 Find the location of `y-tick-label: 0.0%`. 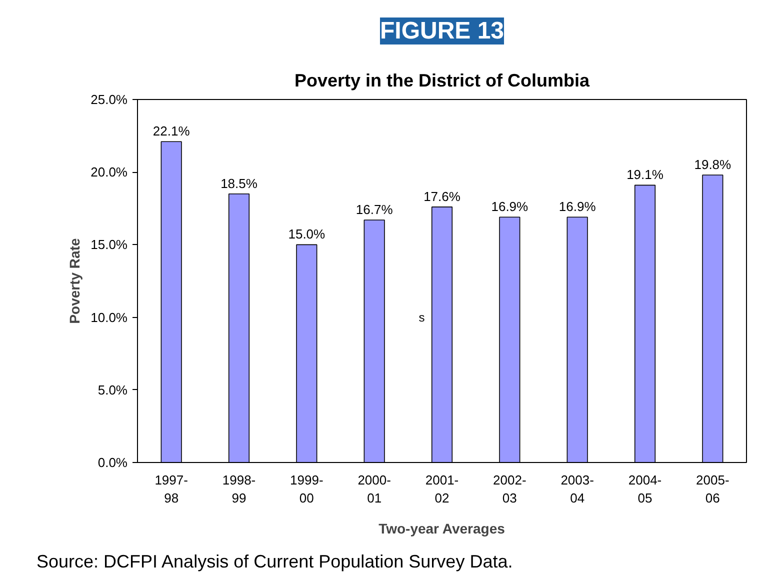

y-tick-label: 0.0% is located at coordinates (113, 462).